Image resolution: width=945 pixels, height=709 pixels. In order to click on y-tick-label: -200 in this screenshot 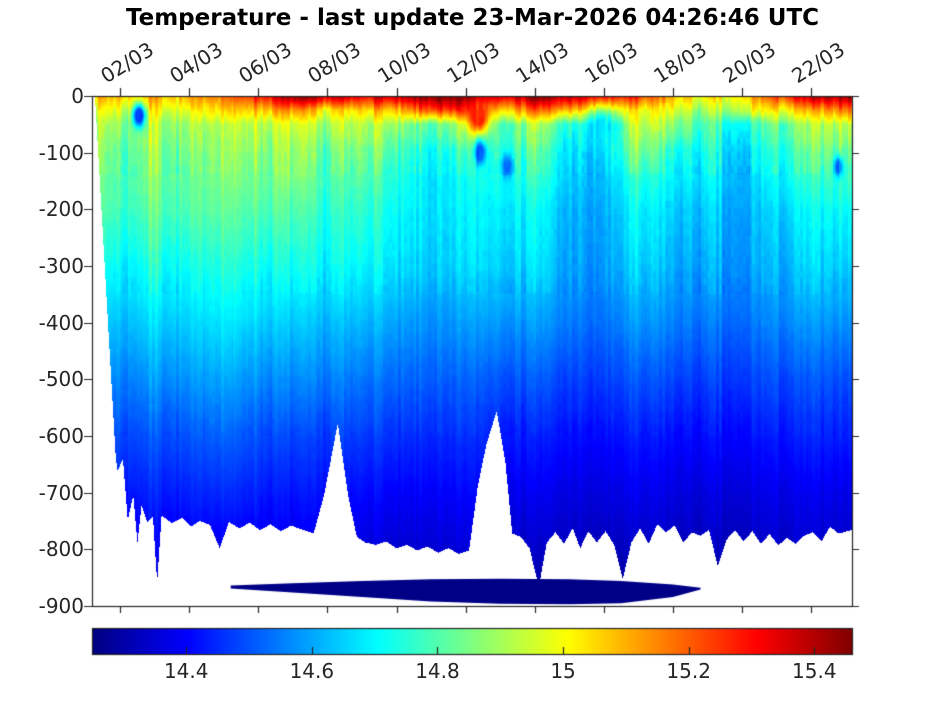, I will do `click(61, 209)`.